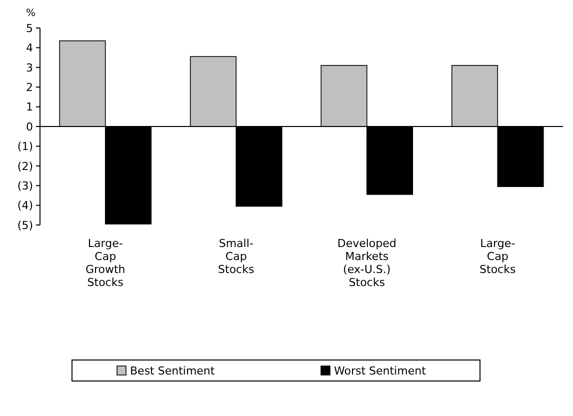  What do you see at coordinates (366, 263) in the screenshot?
I see `x-tick-label: Developed Markets (ex-U.S.) Stocks` at bounding box center [366, 263].